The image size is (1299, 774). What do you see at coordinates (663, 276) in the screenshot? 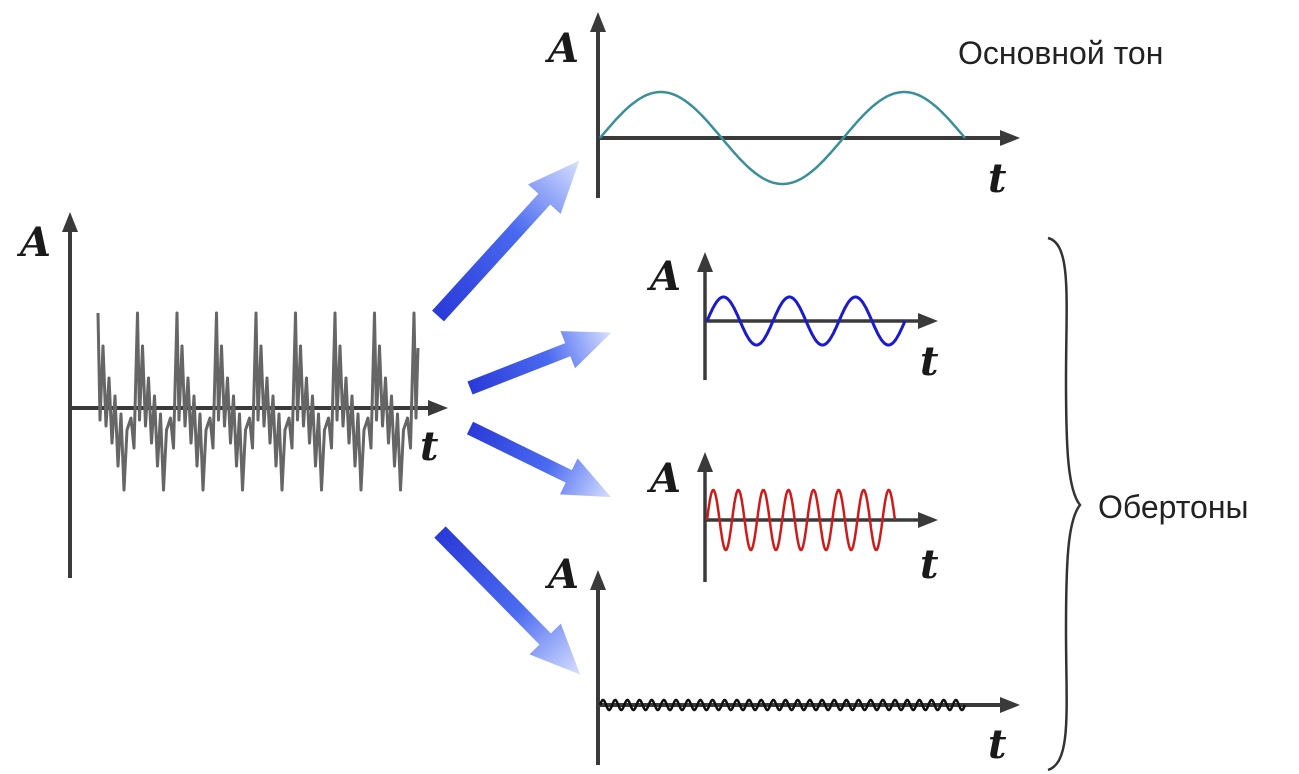
I see `overtone-1-amplitude-label: A` at bounding box center [663, 276].